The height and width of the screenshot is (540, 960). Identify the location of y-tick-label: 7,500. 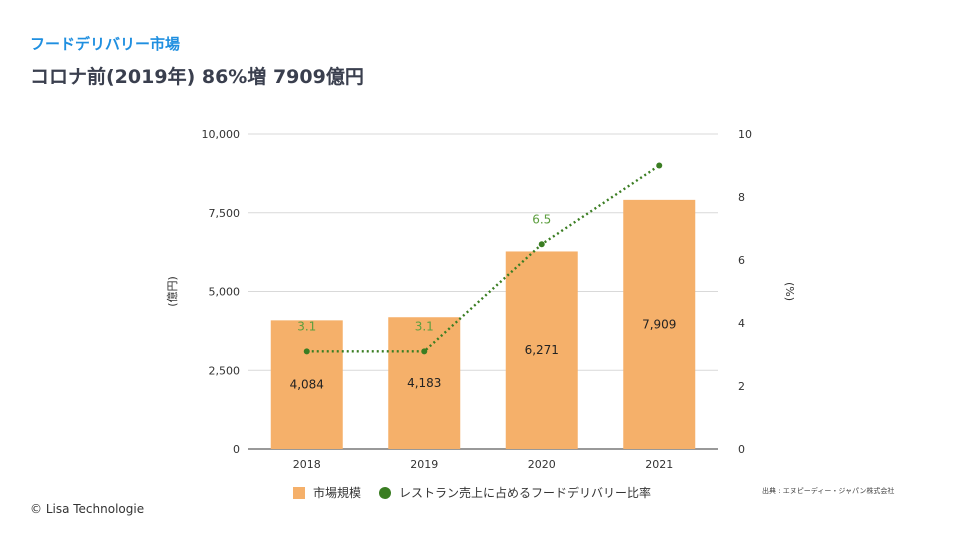
(225, 213).